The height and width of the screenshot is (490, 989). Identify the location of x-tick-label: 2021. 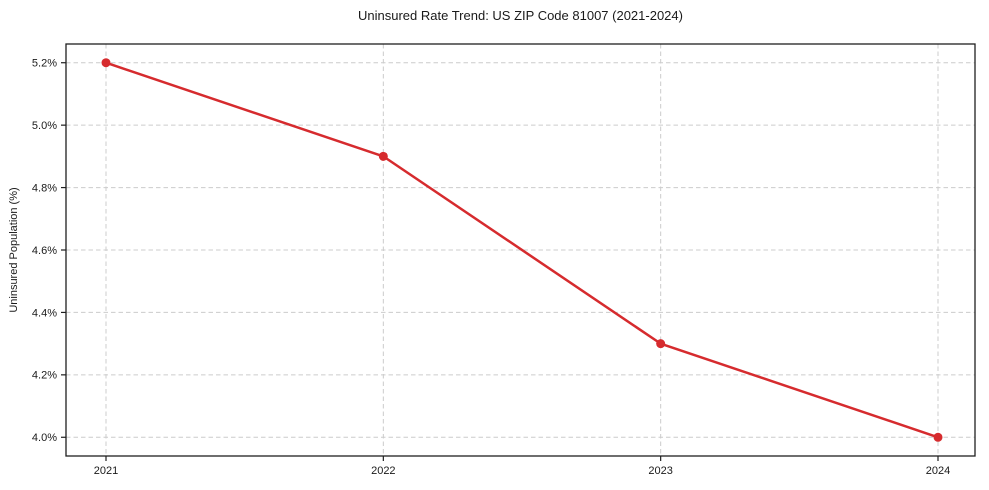
(106, 471).